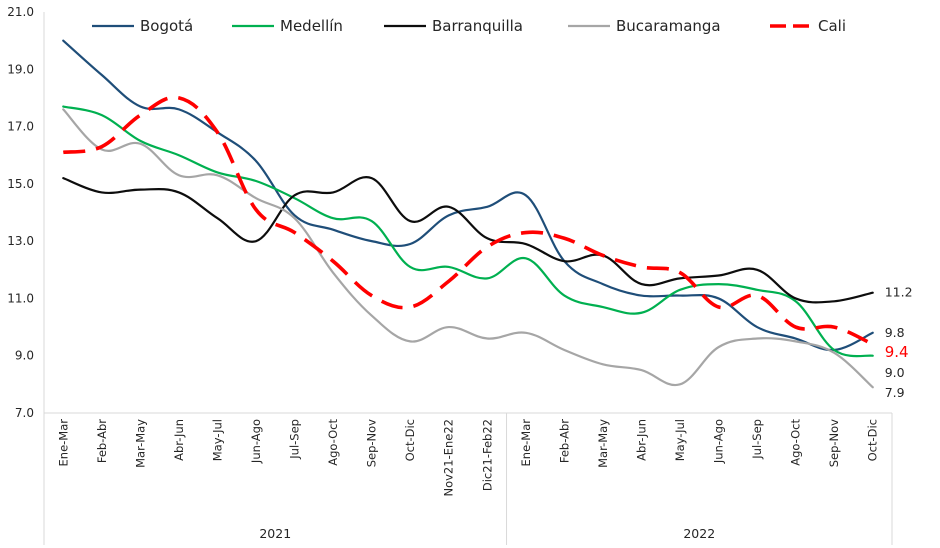  I want to click on end-label-bucaramanga: 7.9, so click(895, 392).